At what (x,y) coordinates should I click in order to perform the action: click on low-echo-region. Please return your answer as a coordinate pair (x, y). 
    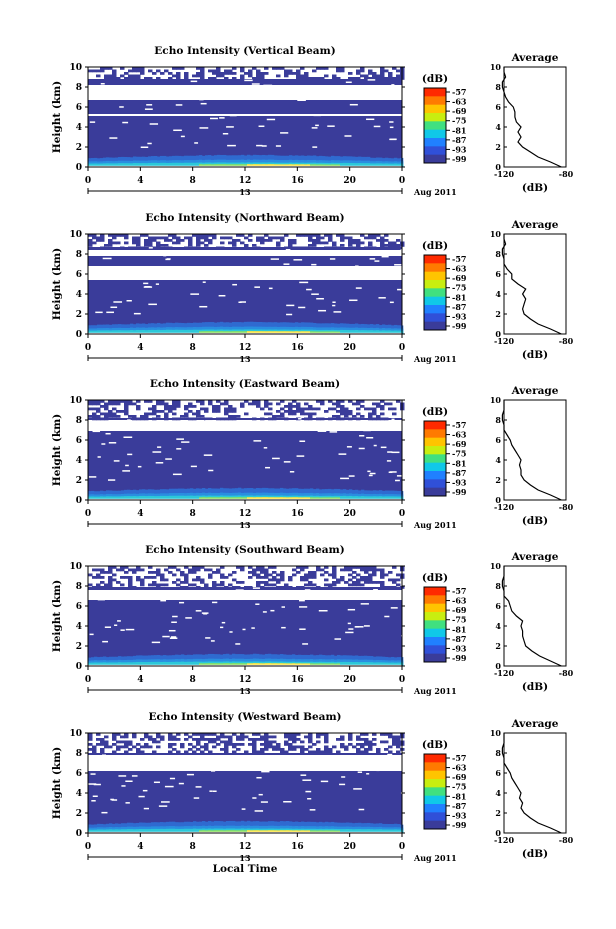
    Looking at the image, I should click on (245, 459).